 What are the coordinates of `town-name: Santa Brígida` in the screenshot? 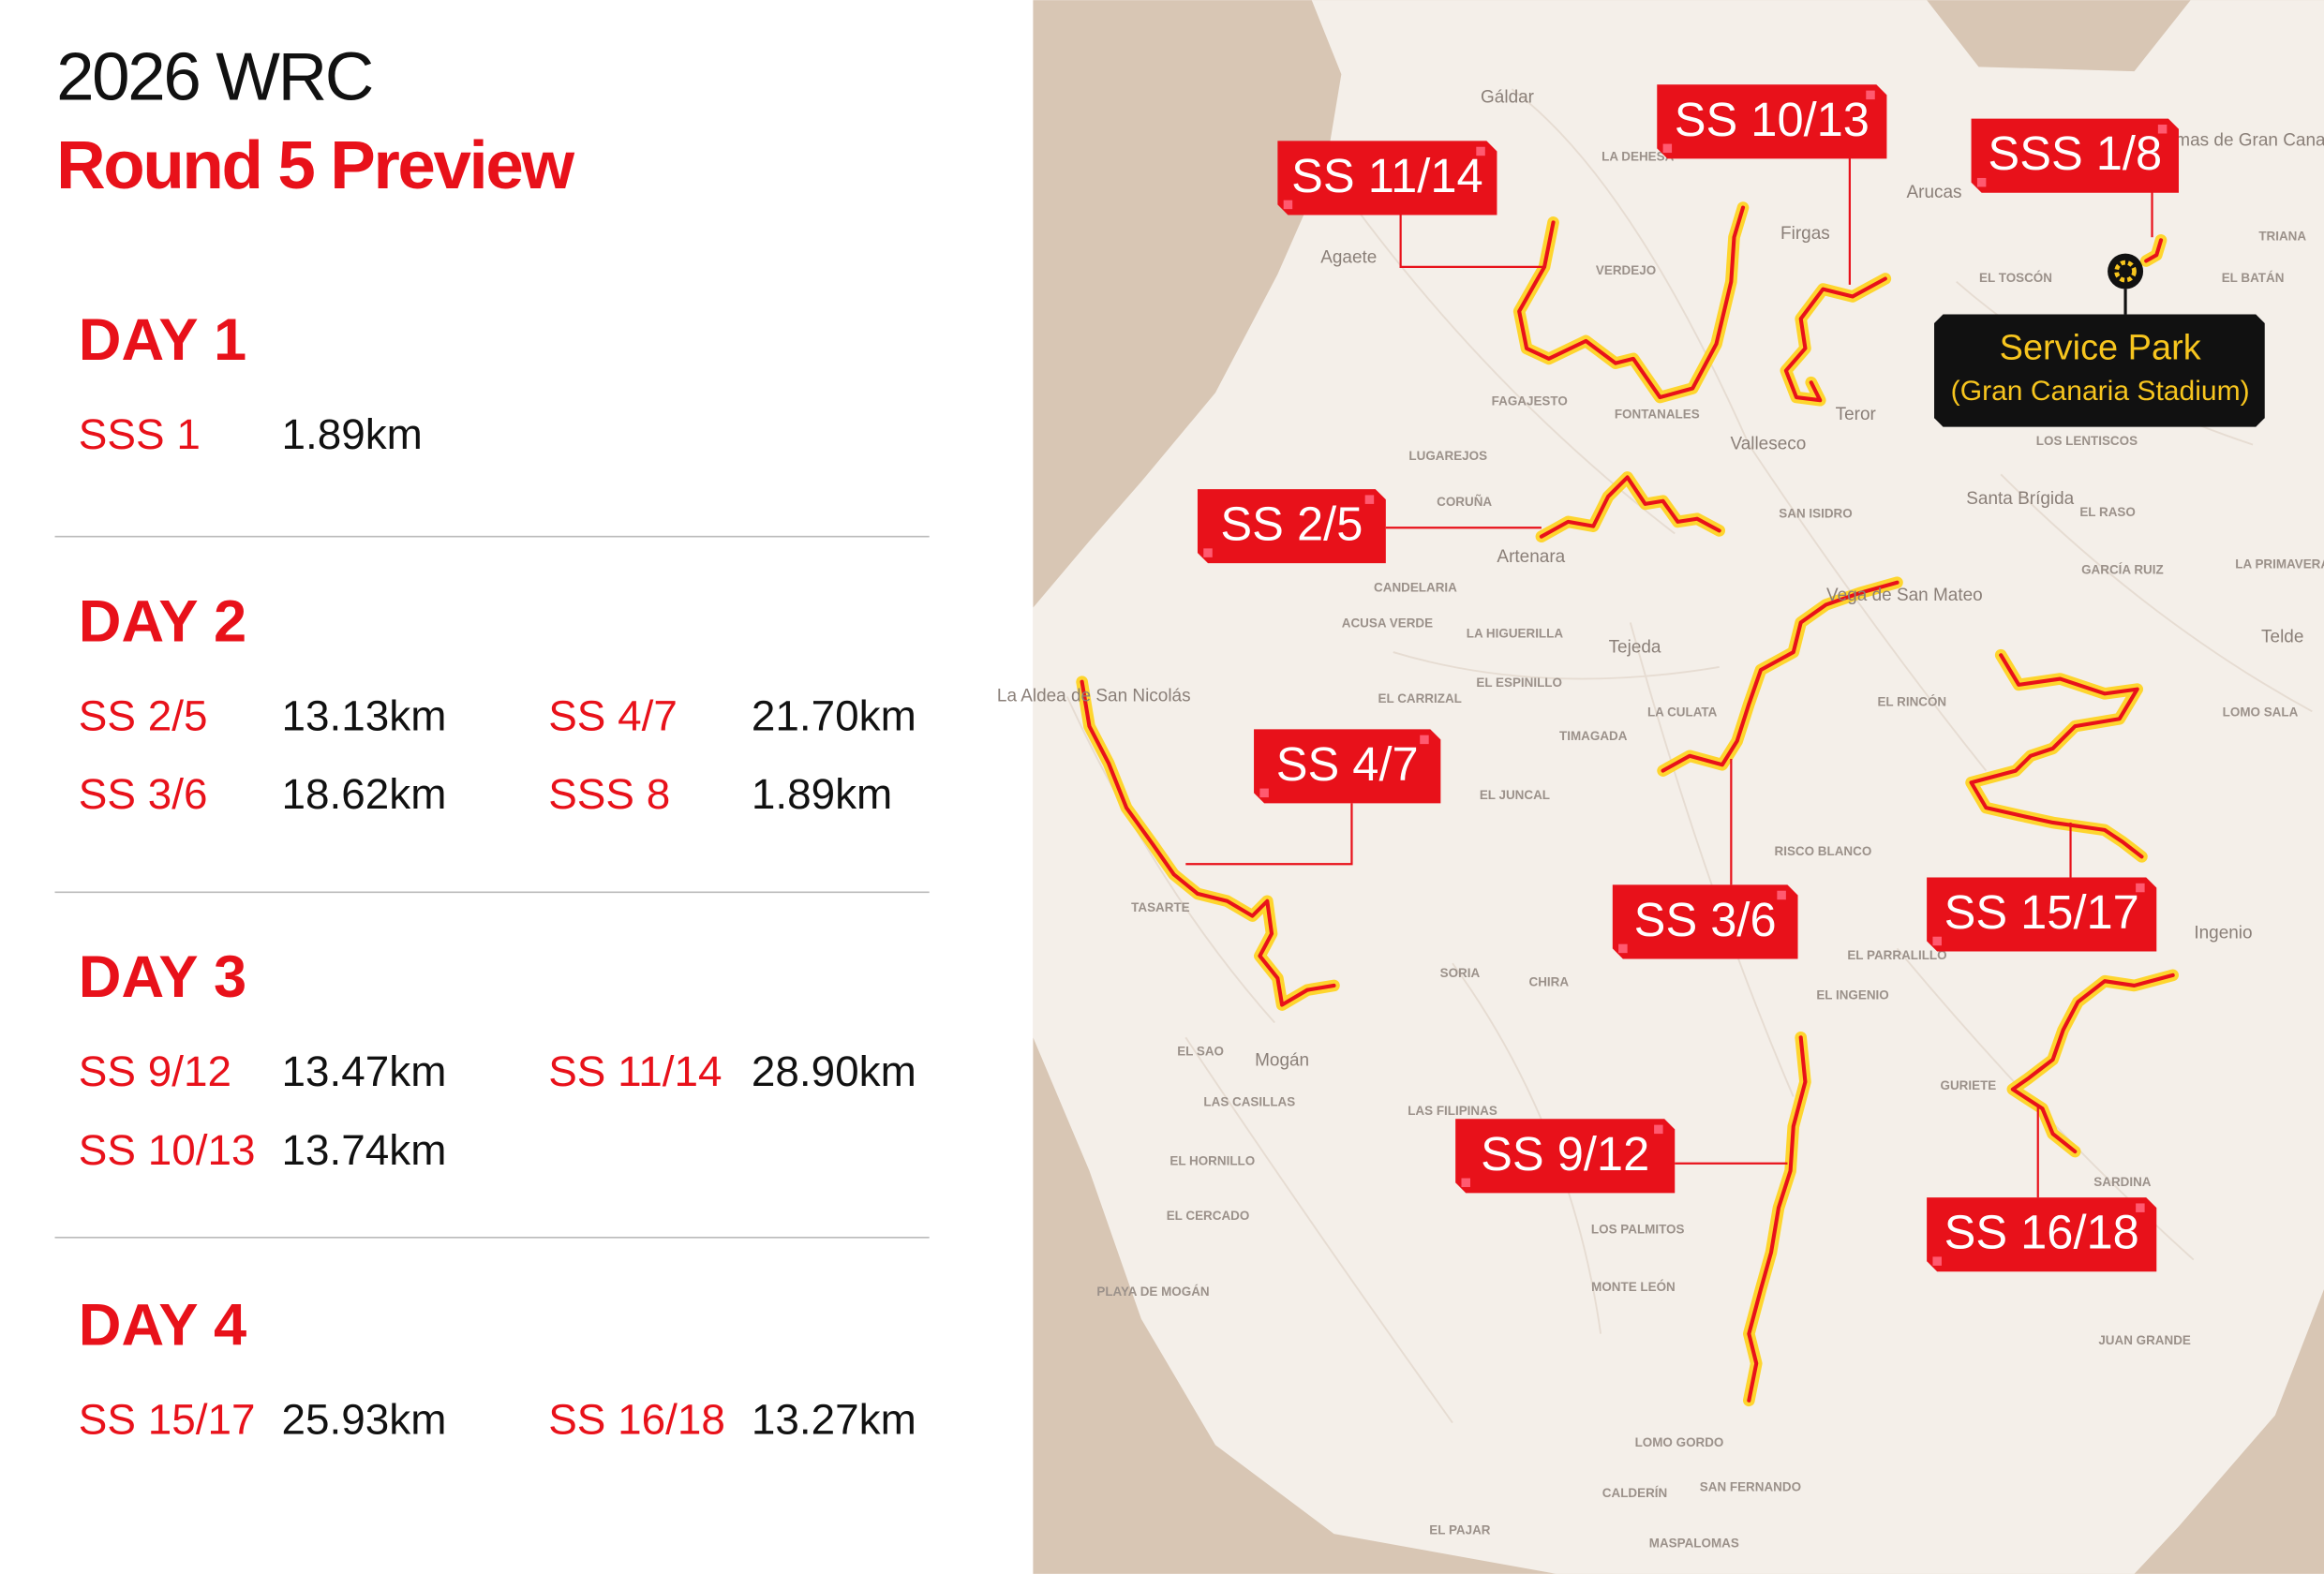 It's located at (2020, 499).